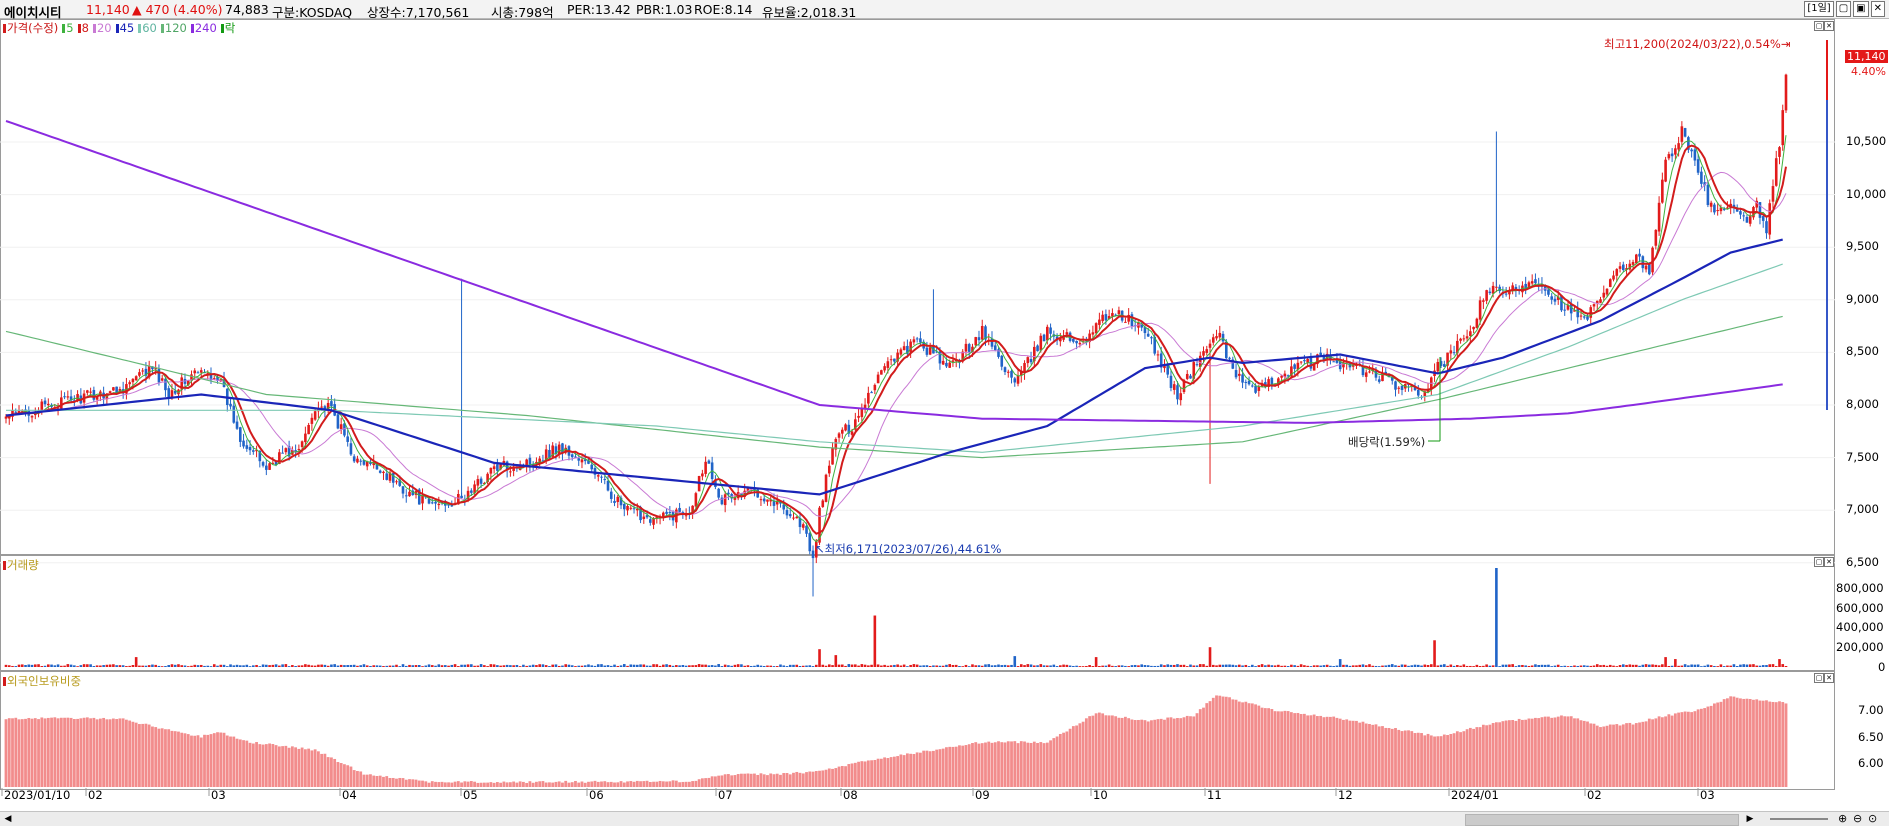 Image resolution: width=1889 pixels, height=826 pixels. What do you see at coordinates (102, 28) in the screenshot?
I see `legend-ma20: 20` at bounding box center [102, 28].